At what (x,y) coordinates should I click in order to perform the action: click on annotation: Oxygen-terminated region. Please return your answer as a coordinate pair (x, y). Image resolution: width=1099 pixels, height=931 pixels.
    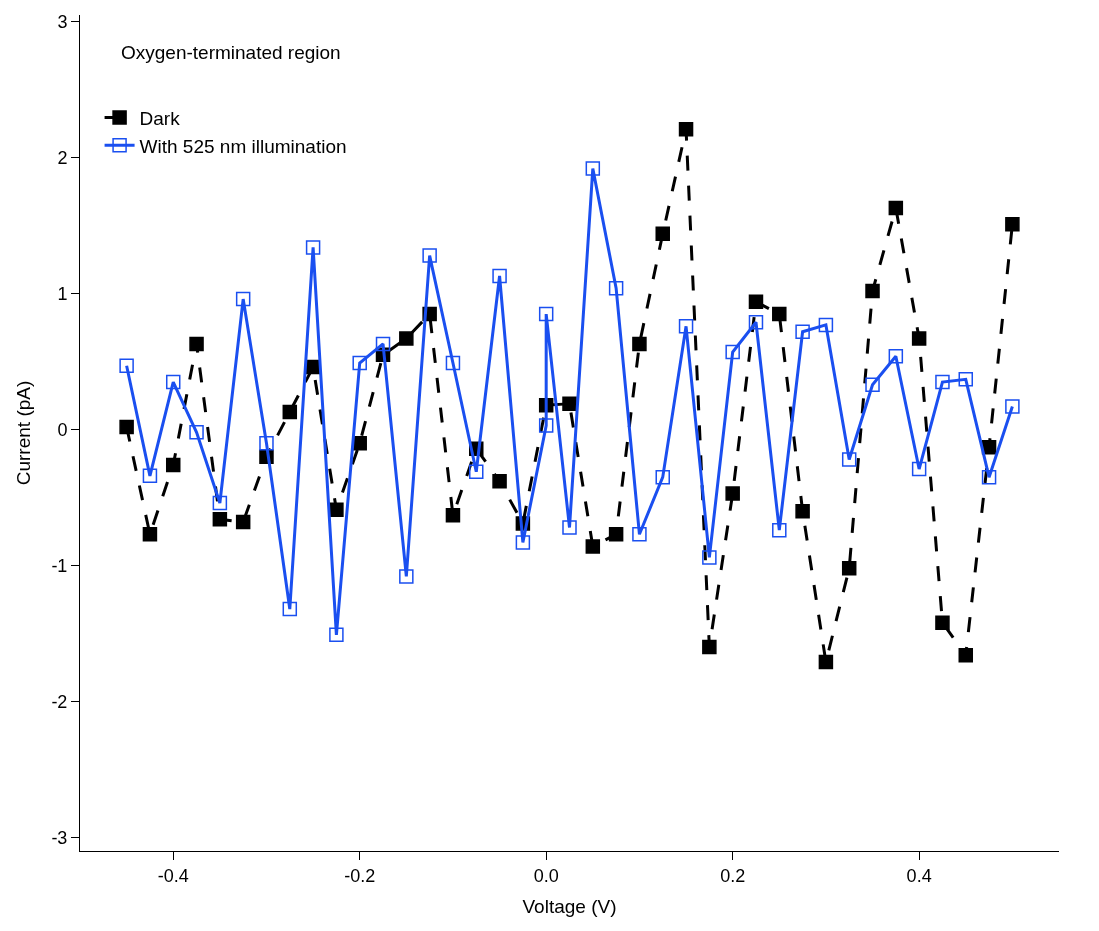
    Looking at the image, I should click on (231, 52).